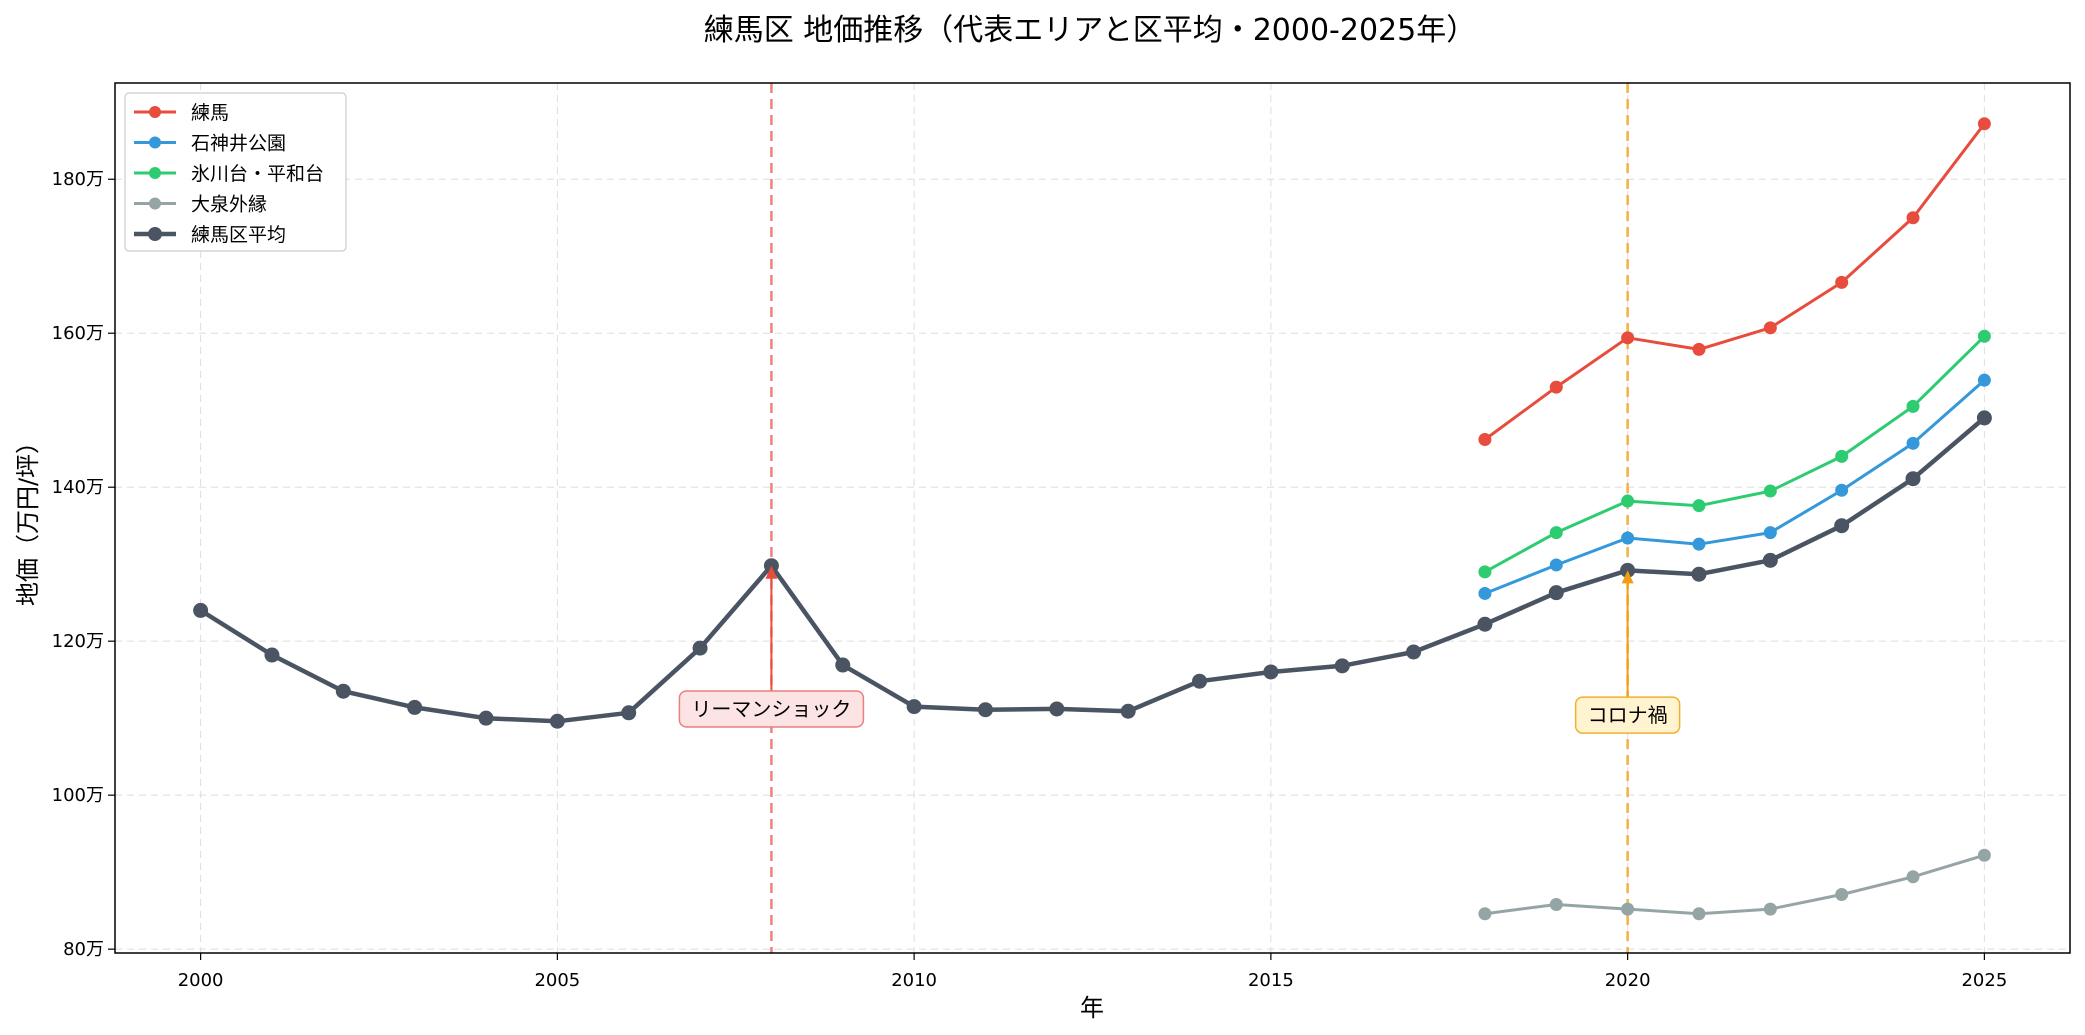 This screenshot has height=1035, width=2085. What do you see at coordinates (210, 113) in the screenshot?
I see `legend-label: 練馬` at bounding box center [210, 113].